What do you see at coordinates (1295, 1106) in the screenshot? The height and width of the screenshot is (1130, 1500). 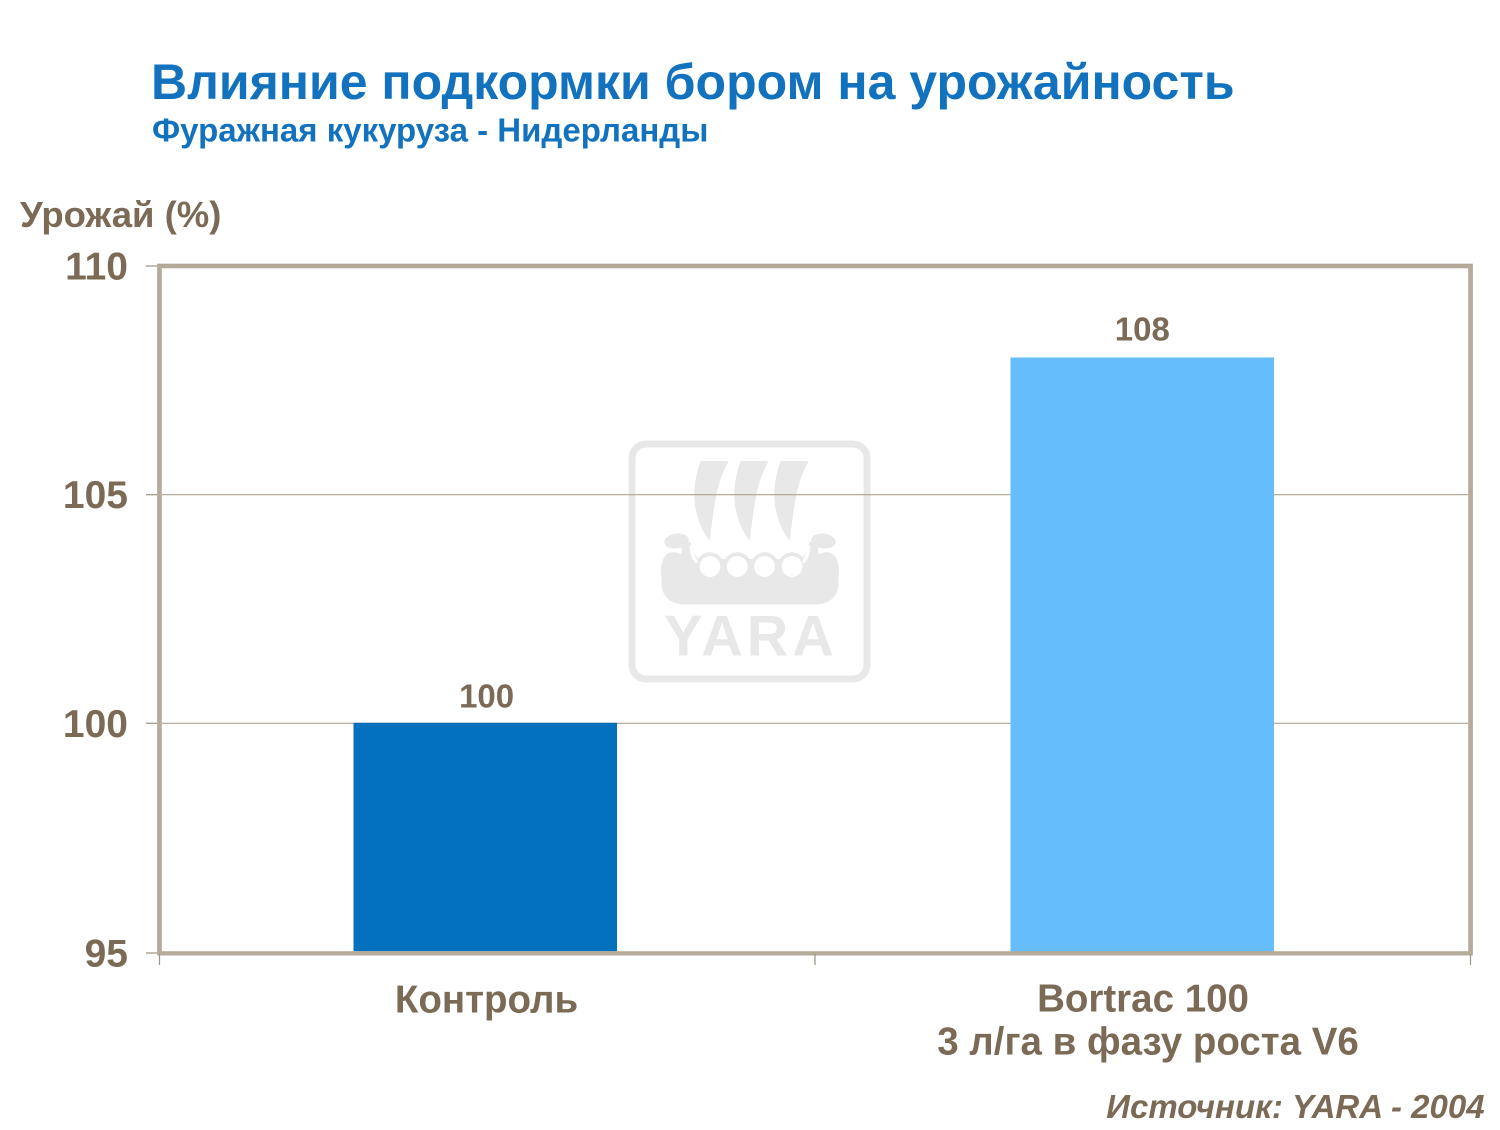 I see `svg-text: Источник: YARA - 2004` at bounding box center [1295, 1106].